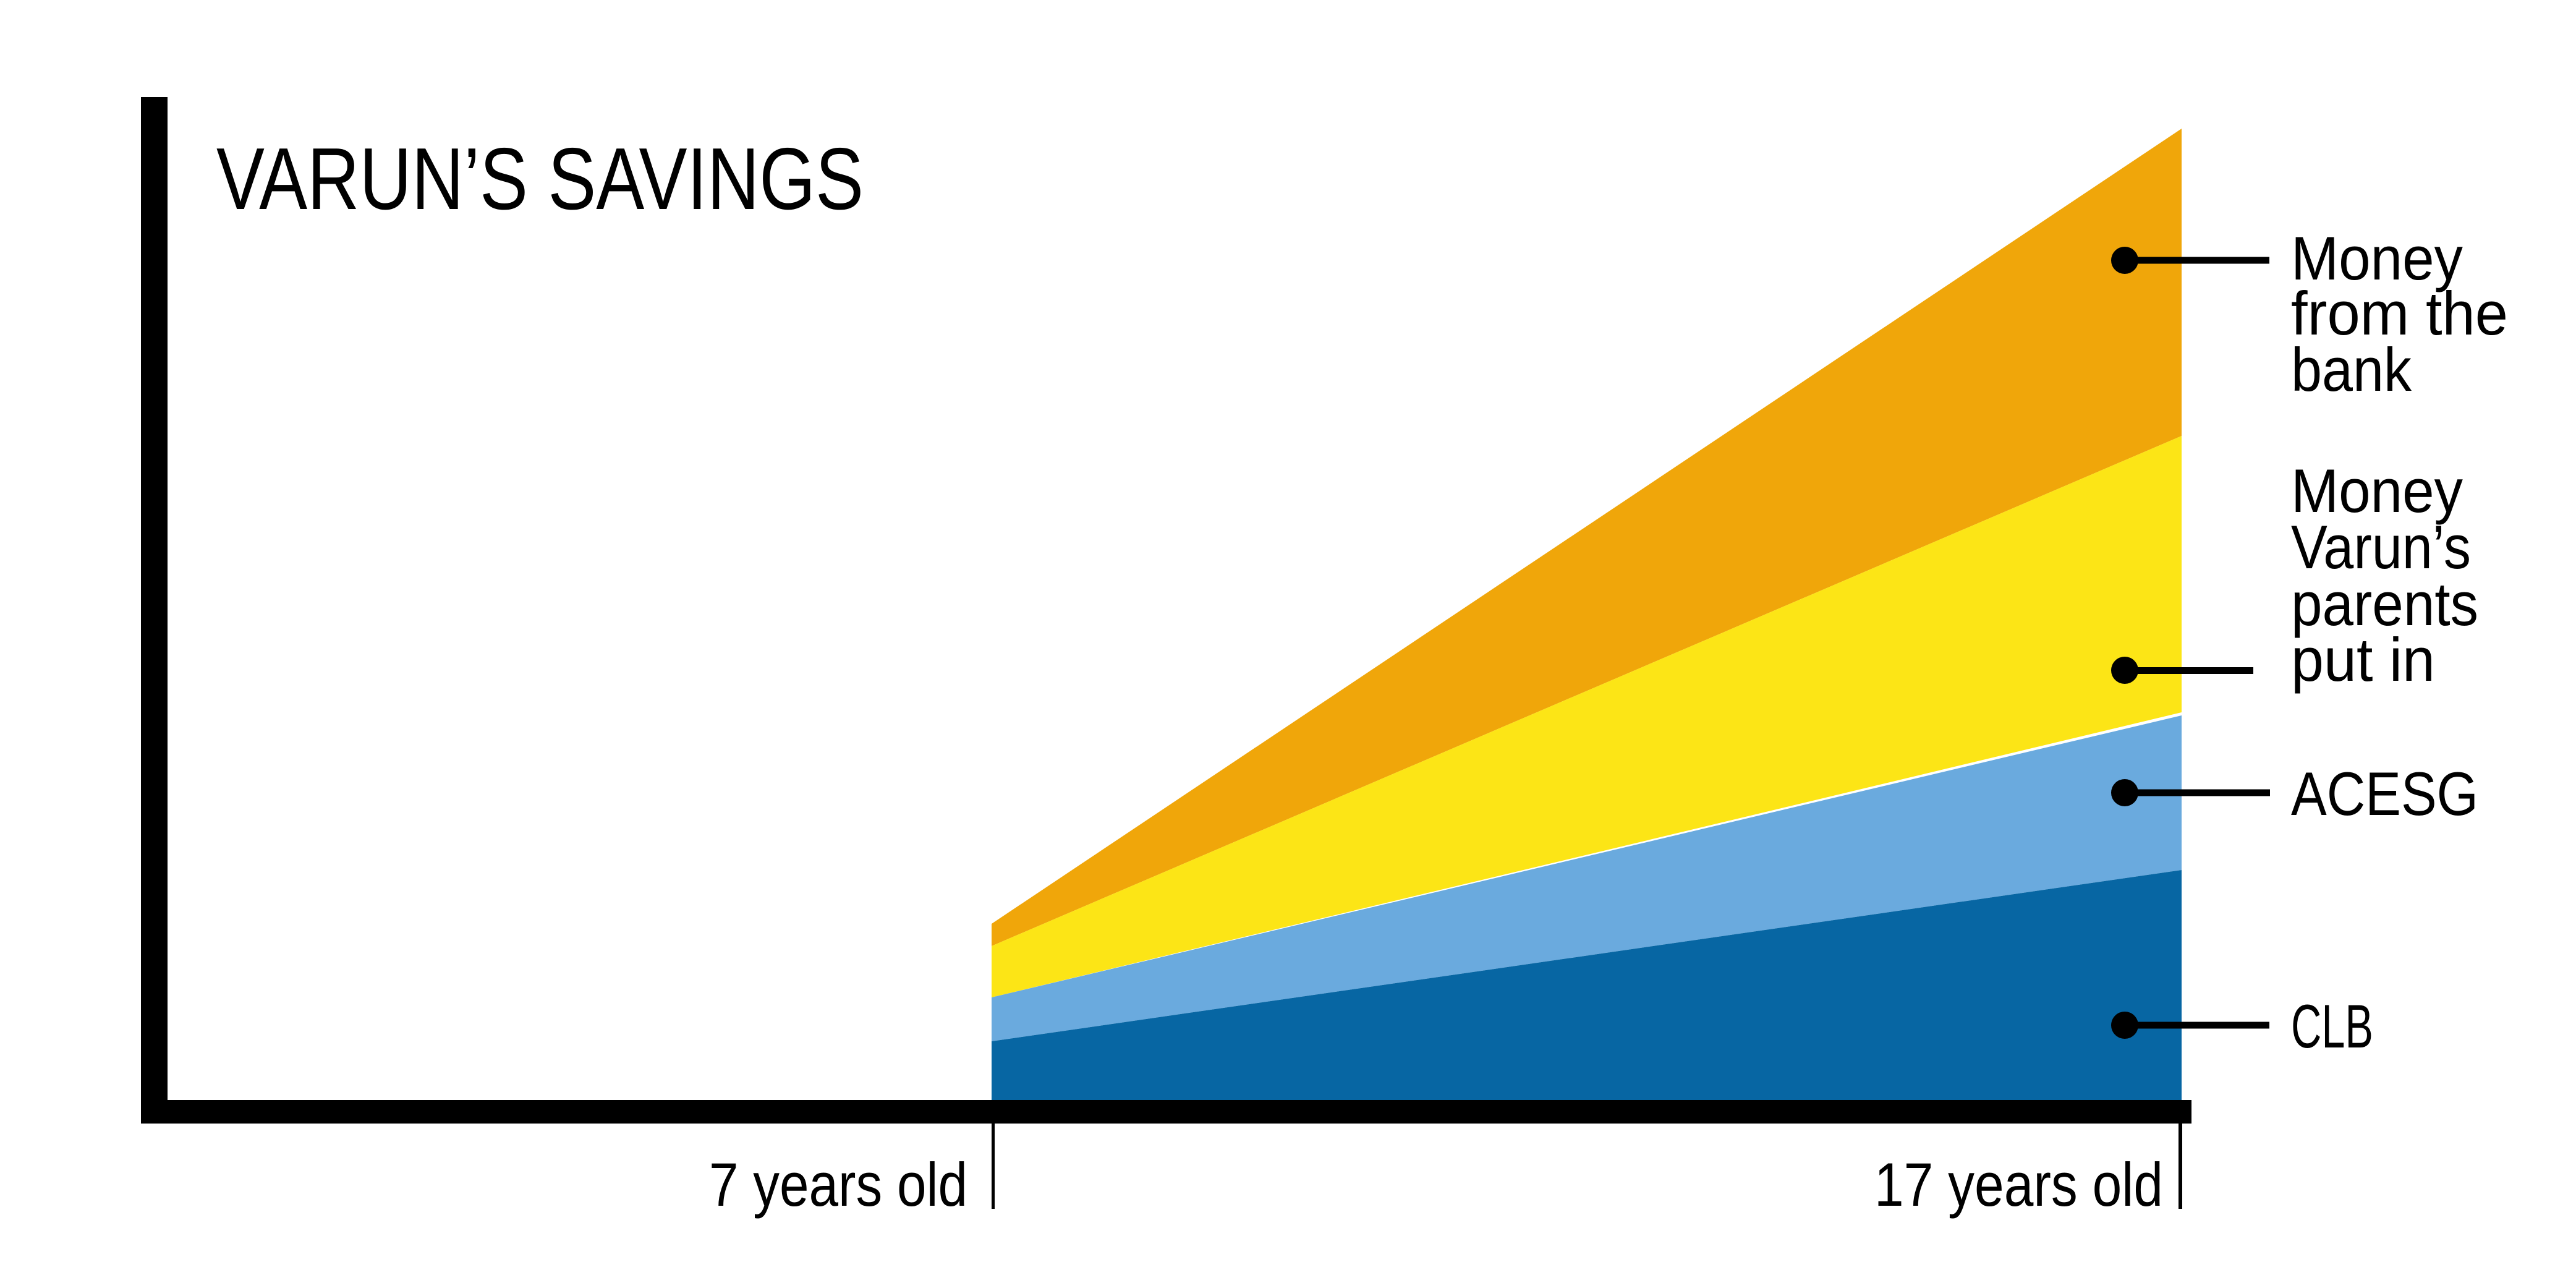 Image resolution: width=2576 pixels, height=1288 pixels. I want to click on svg-text: bank, so click(2351, 369).